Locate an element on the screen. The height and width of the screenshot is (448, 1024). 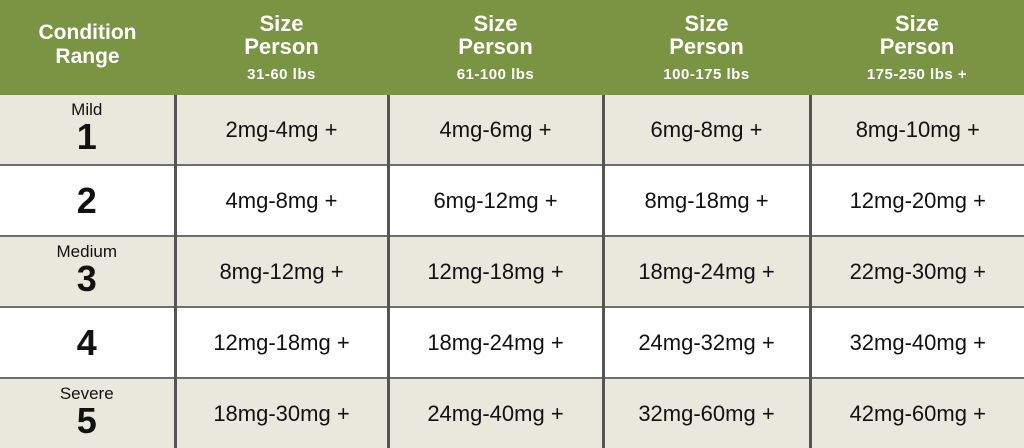
condition-level-cell: Severe 5 is located at coordinates (87, 412).